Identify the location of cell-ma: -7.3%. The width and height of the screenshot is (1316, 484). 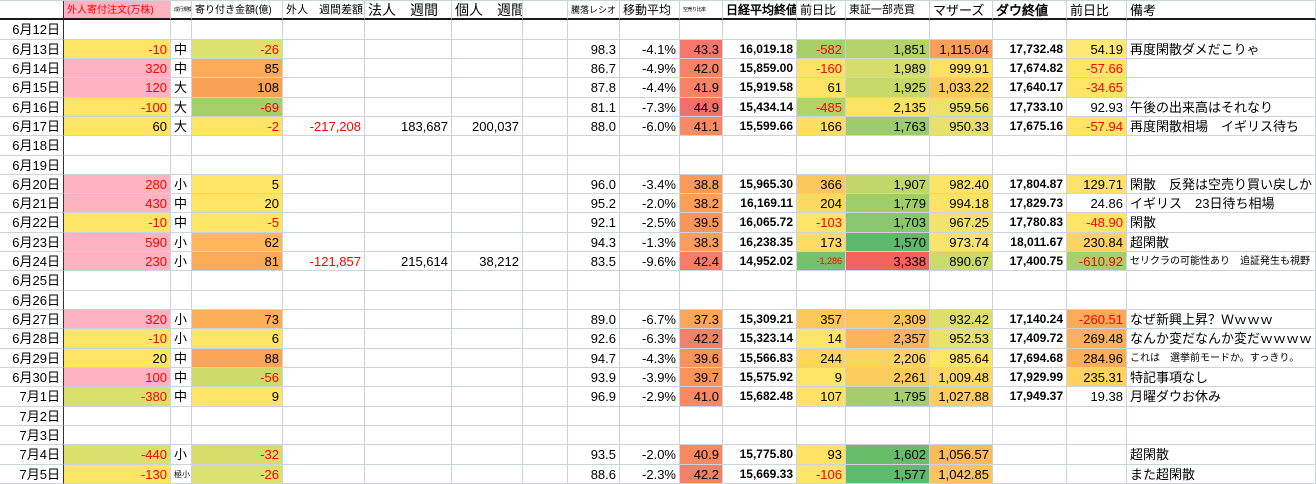
(650, 107).